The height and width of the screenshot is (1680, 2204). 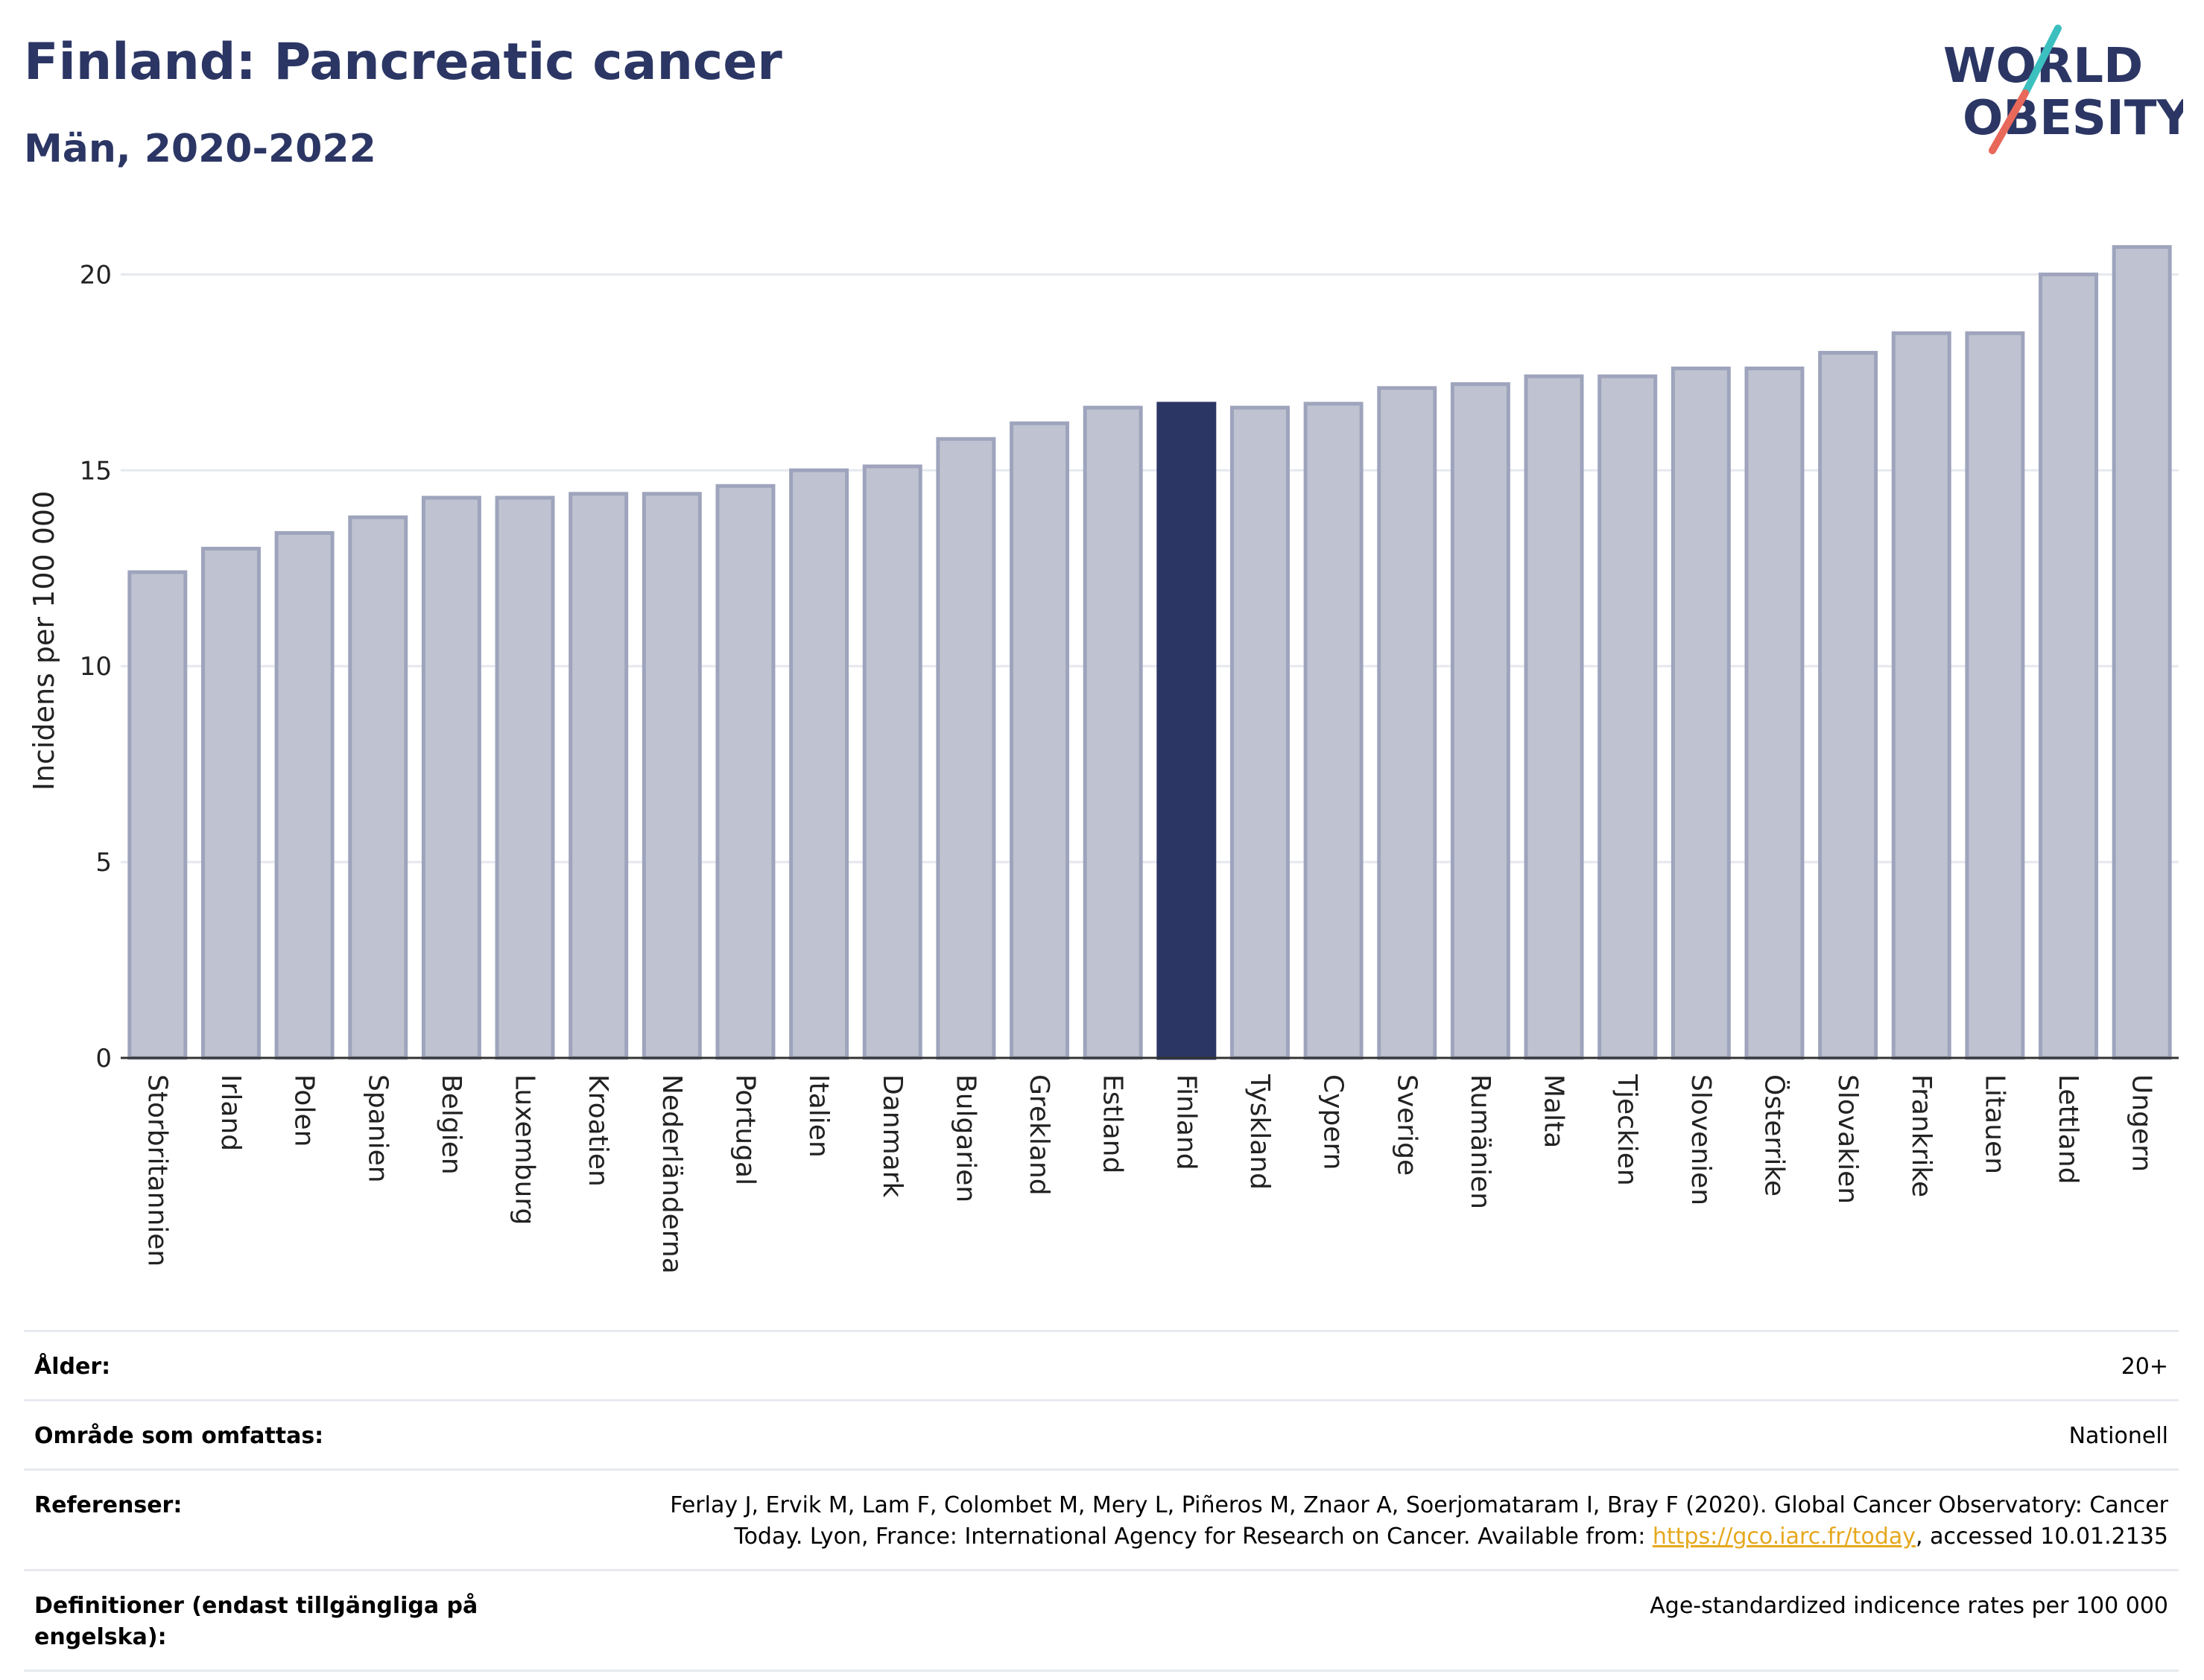 I want to click on age-label: Ålder:, so click(x=72, y=1367).